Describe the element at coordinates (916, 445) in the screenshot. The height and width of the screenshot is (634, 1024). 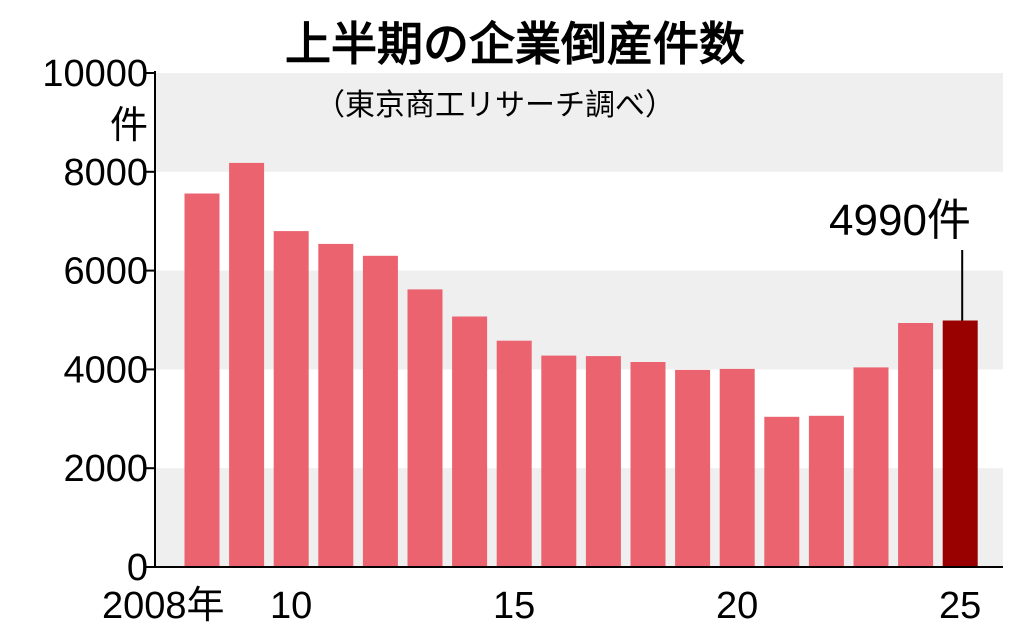
I see `bar-2024` at that location.